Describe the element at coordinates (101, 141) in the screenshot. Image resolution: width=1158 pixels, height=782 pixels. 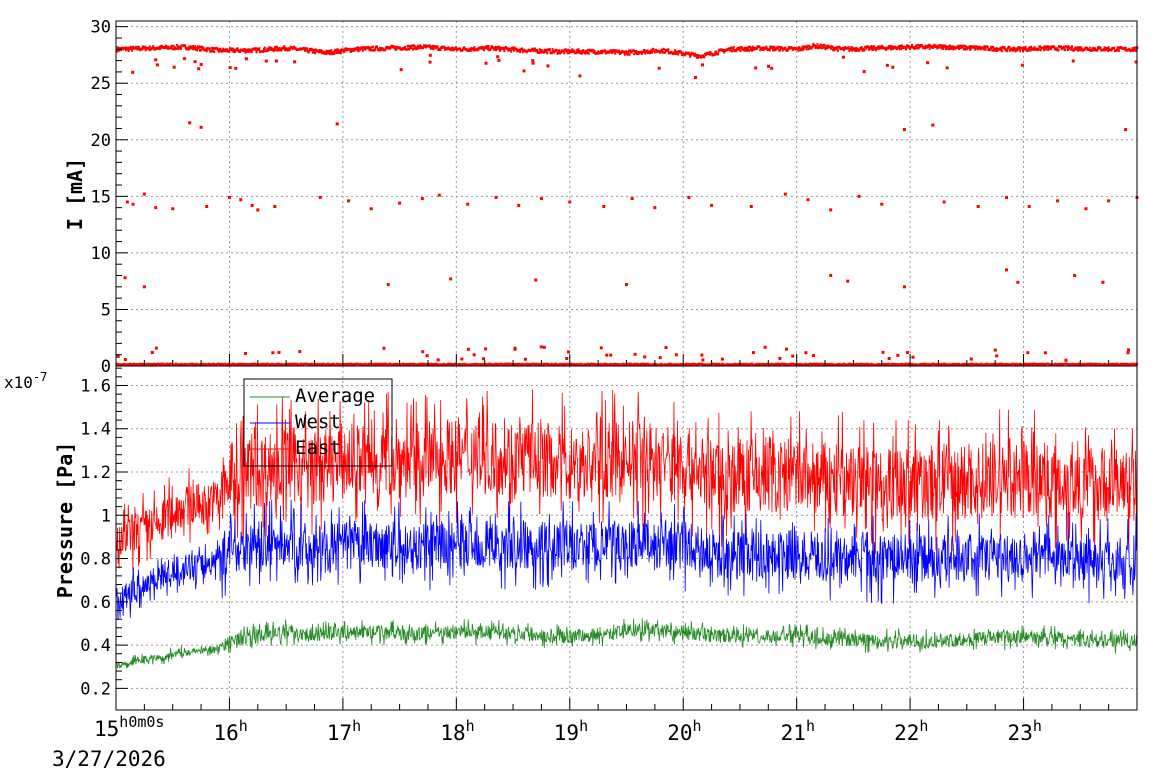
I see `current-y-tick-label-4: 20` at that location.